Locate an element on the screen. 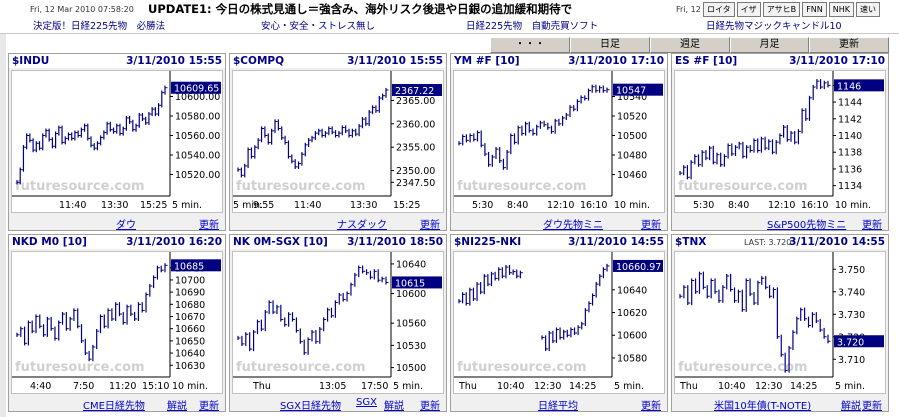 The height and width of the screenshot is (417, 899). y-tick-label: 10640 is located at coordinates (632, 290).